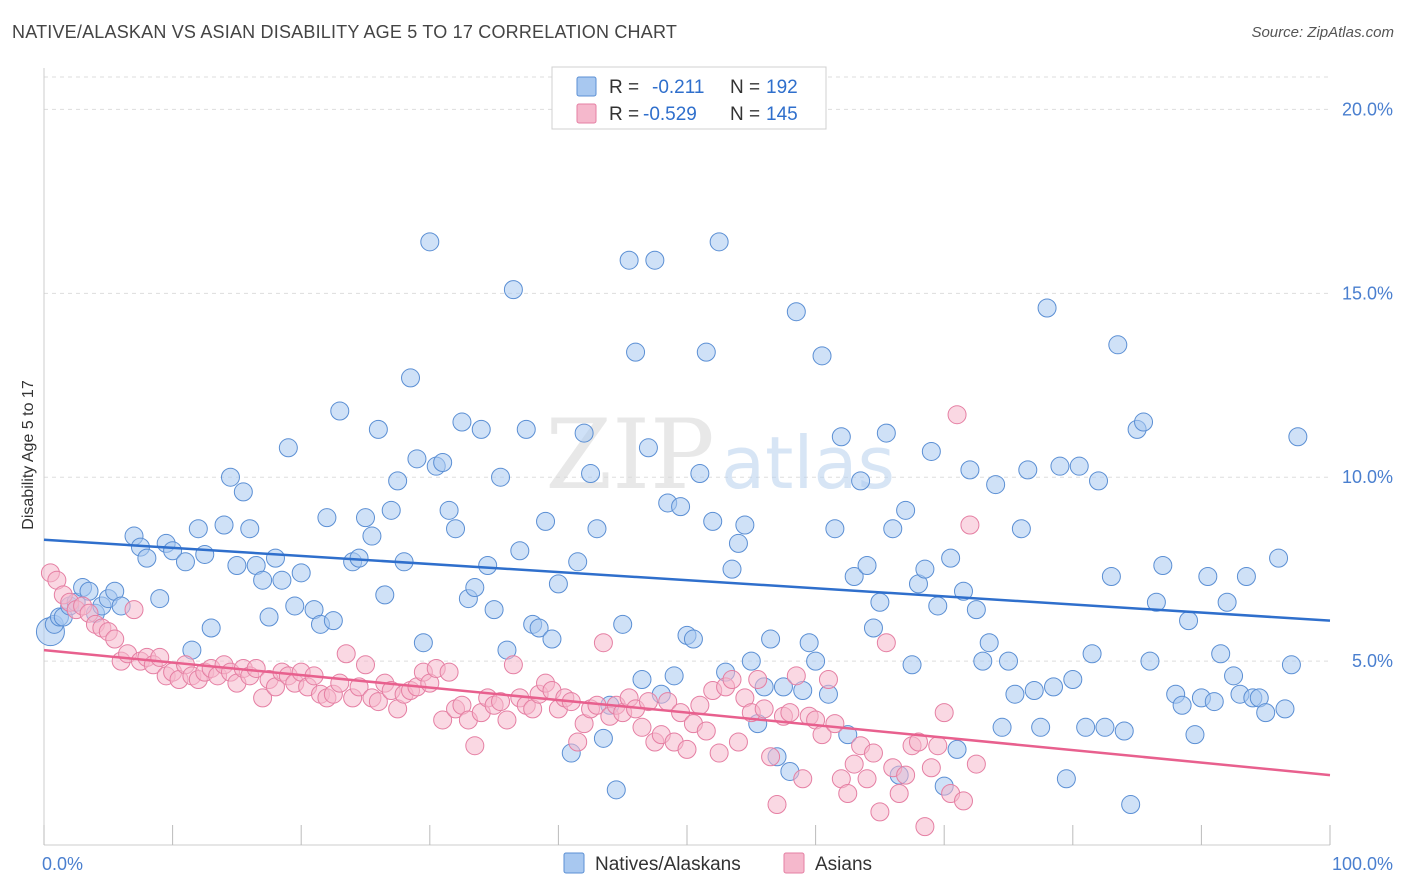 This screenshot has width=1406, height=892. I want to click on legend-r-label: R =, so click(624, 114).